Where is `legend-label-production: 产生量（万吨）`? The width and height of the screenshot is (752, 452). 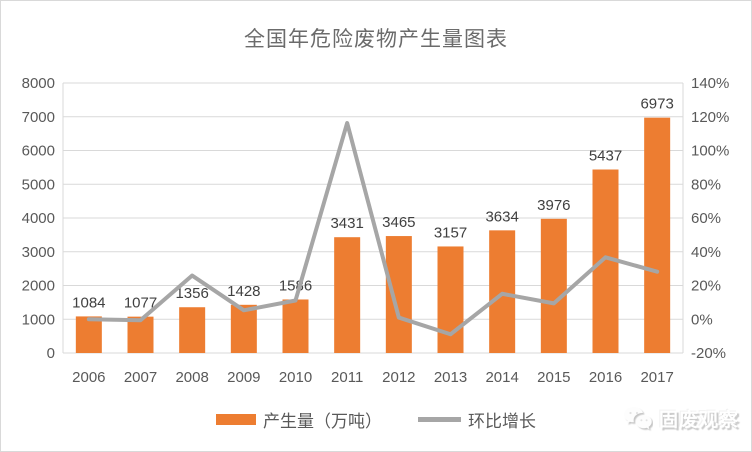 legend-label-production: 产生量（万吨） is located at coordinates (322, 421).